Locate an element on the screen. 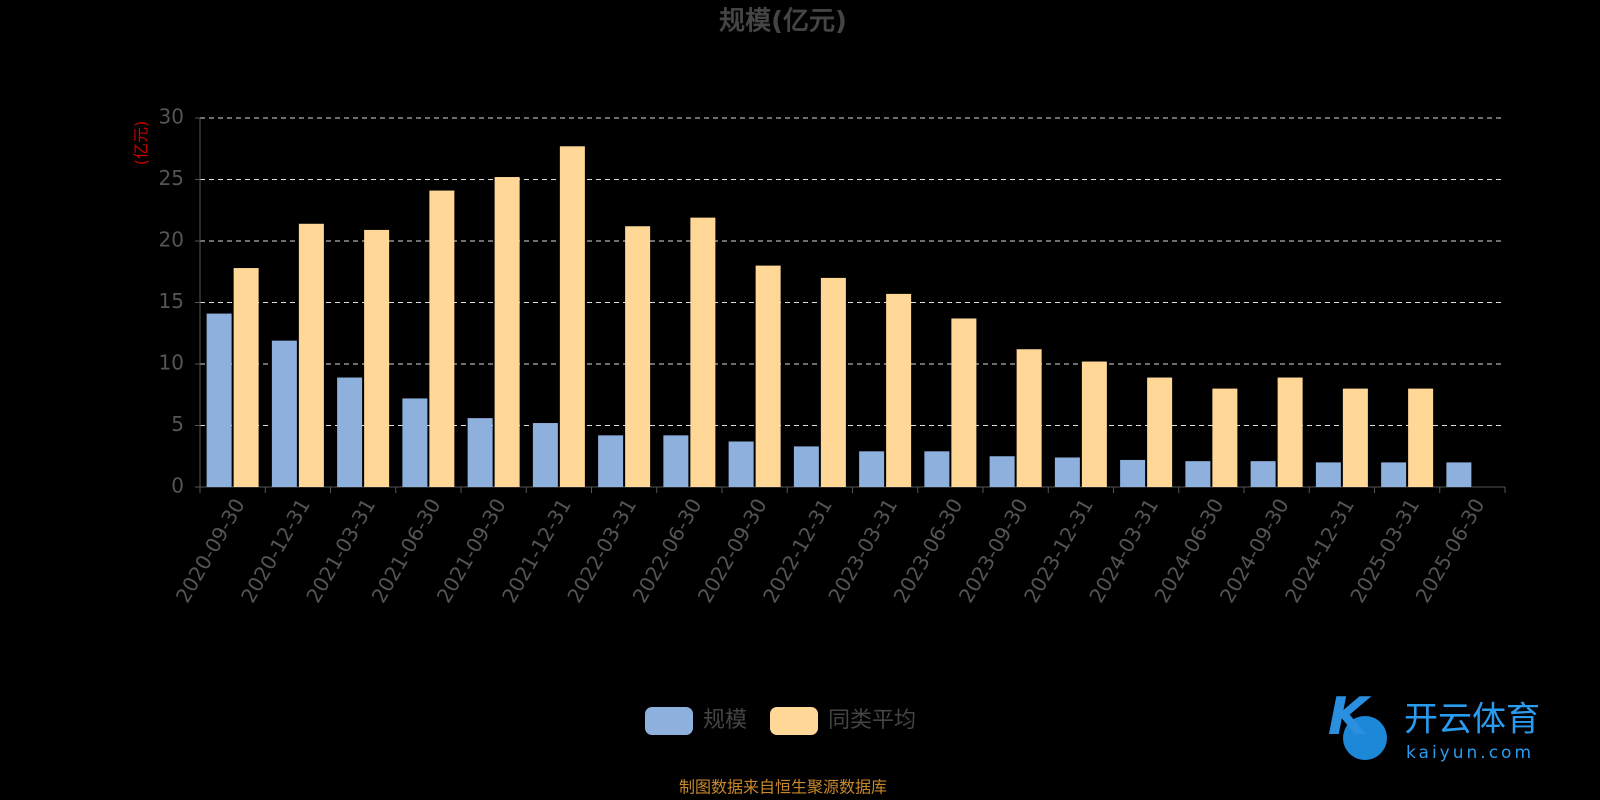 The height and width of the screenshot is (800, 1600). site: kaiyun.com is located at coordinates (1470, 753).